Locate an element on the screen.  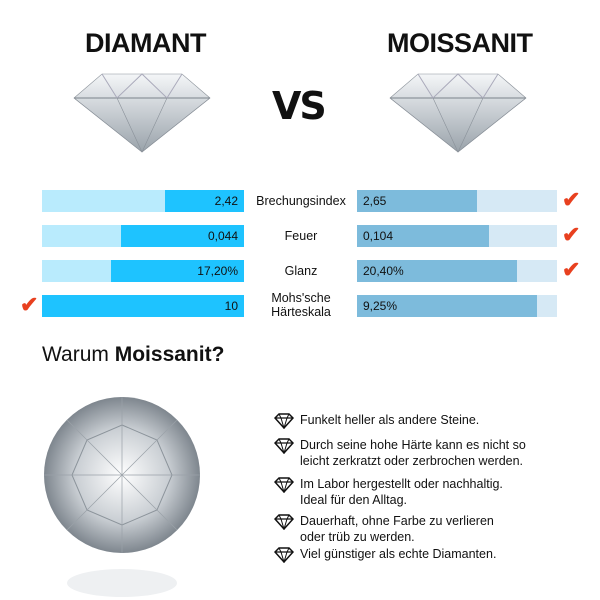
diamant-bar: 0,044 is located at coordinates (143, 236).